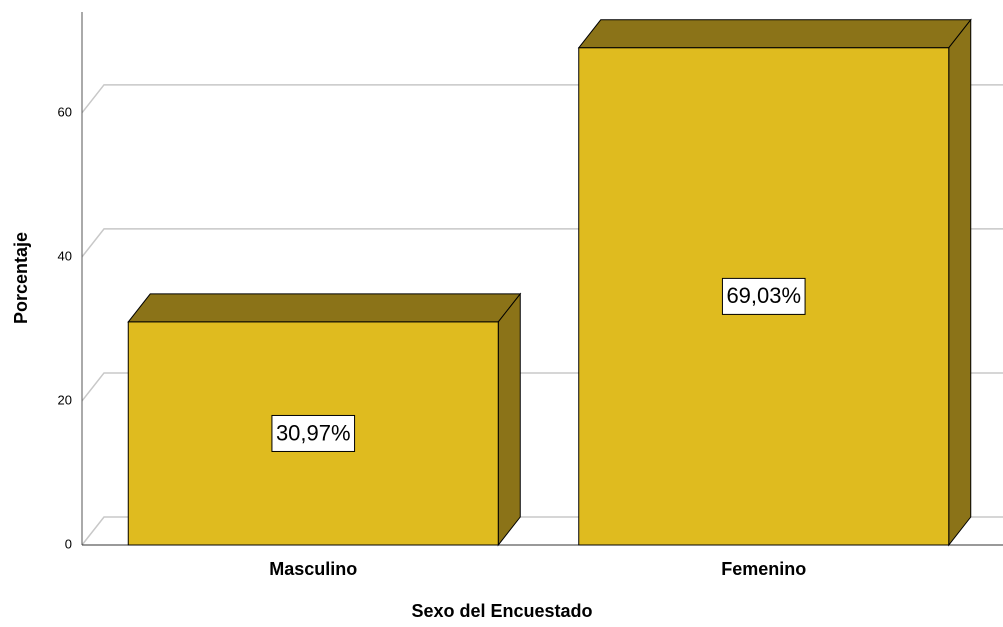 This screenshot has height=627, width=1003. I want to click on x-tick-label: Masculino, so click(313, 569).